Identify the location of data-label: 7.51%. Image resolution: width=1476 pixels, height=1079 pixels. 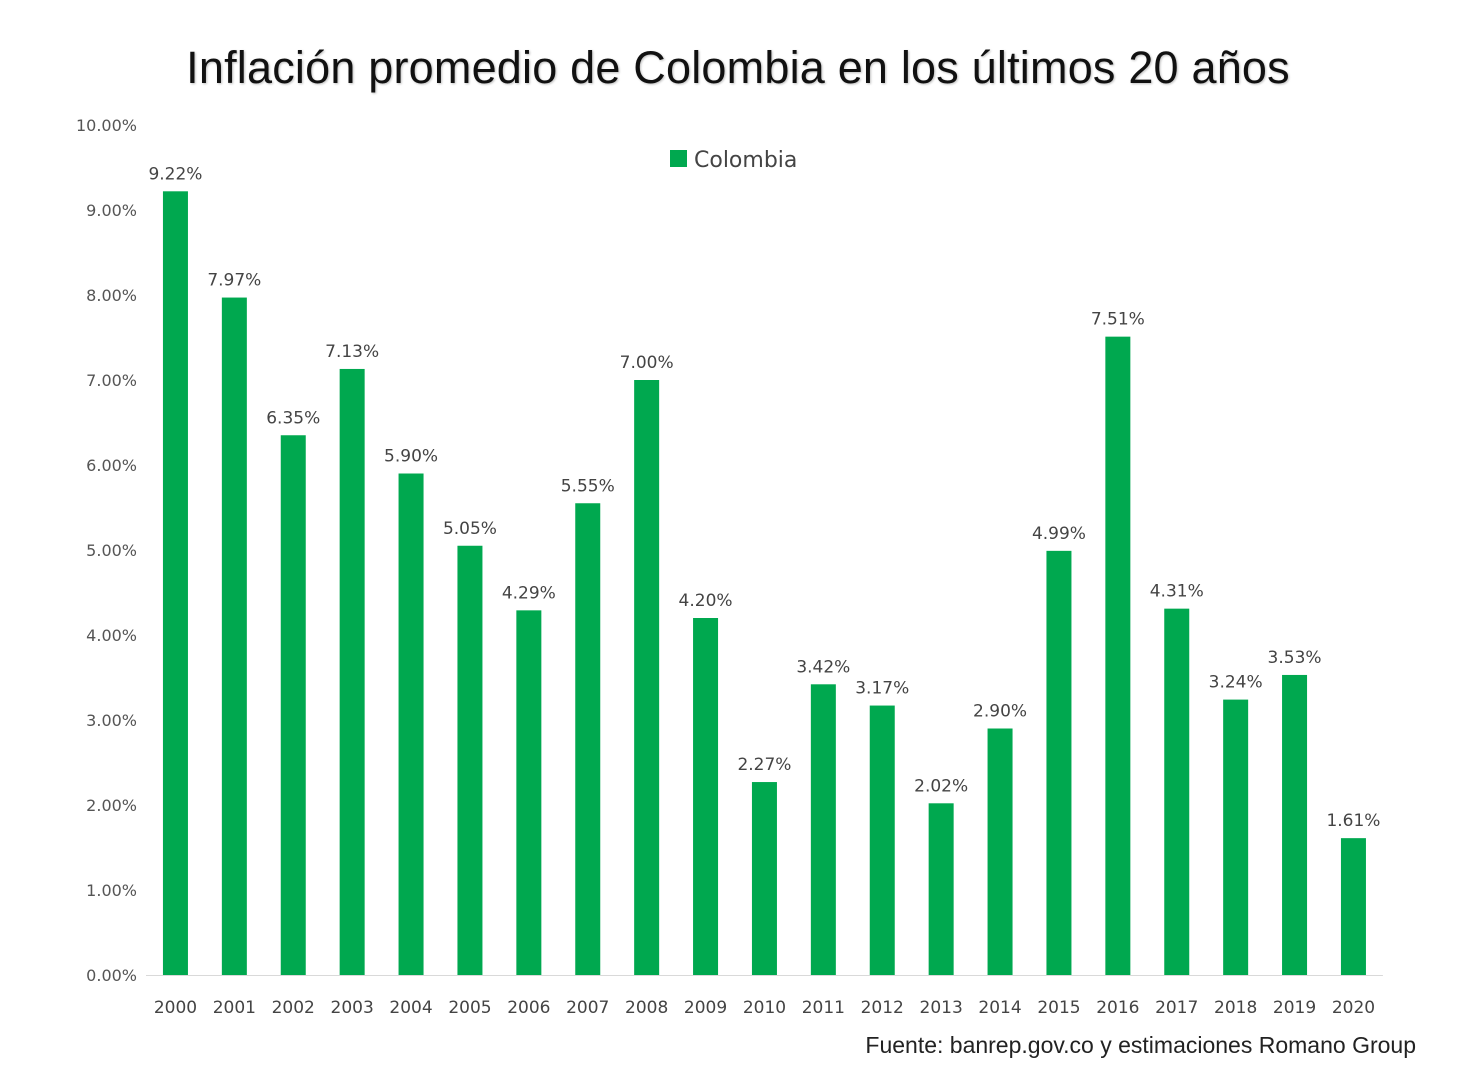
(1118, 320).